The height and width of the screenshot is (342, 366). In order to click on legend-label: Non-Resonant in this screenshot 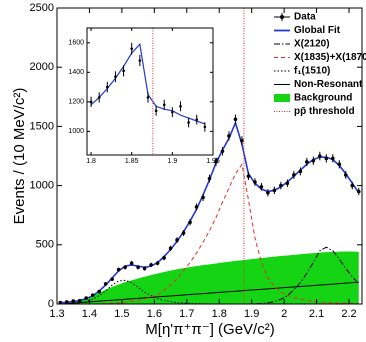, I will do `click(328, 84)`.